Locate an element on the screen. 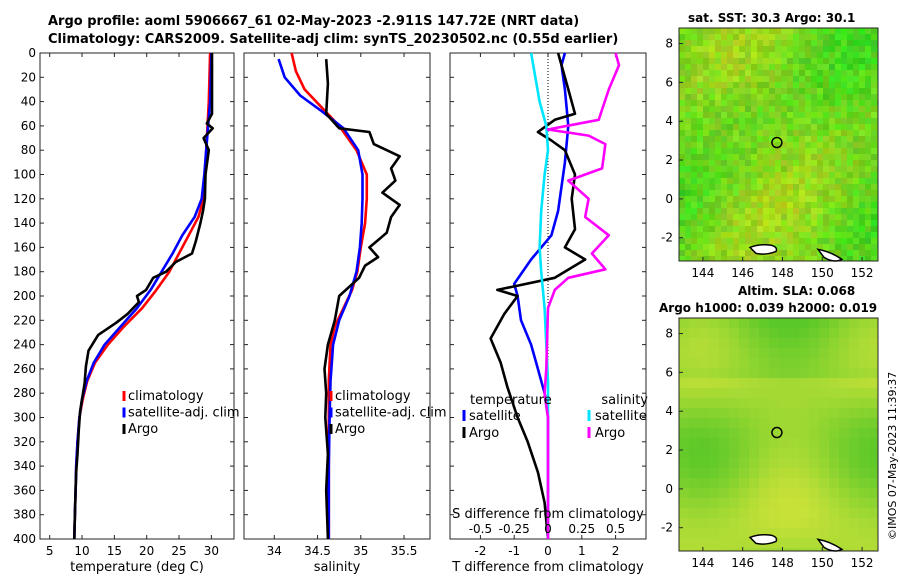 Image resolution: width=900 pixels, height=580 pixels. y-tick-label: 120 is located at coordinates (24, 199).